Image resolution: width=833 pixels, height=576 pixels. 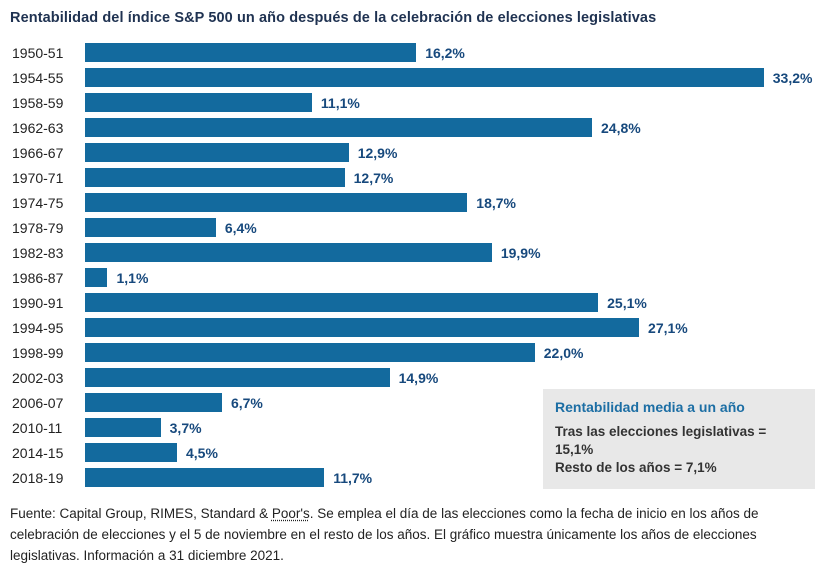 I want to click on bar-row: 1986-87 1,1%, so click(x=415, y=277).